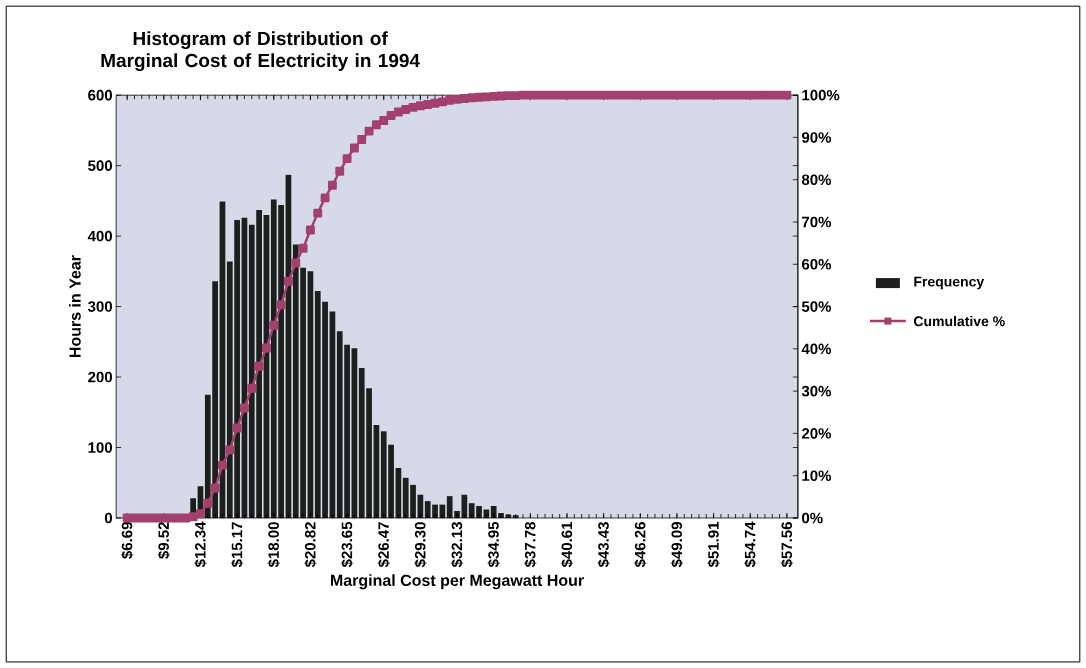  Describe the element at coordinates (816, 433) in the screenshot. I see `y2-tick-label: 20%` at that location.